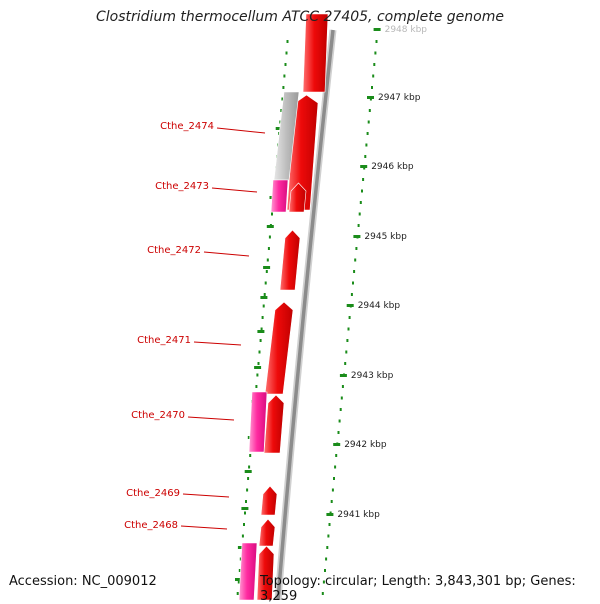 The height and width of the screenshot is (604, 600). I want to click on gene-label: Cthe_2468, so click(151, 525).